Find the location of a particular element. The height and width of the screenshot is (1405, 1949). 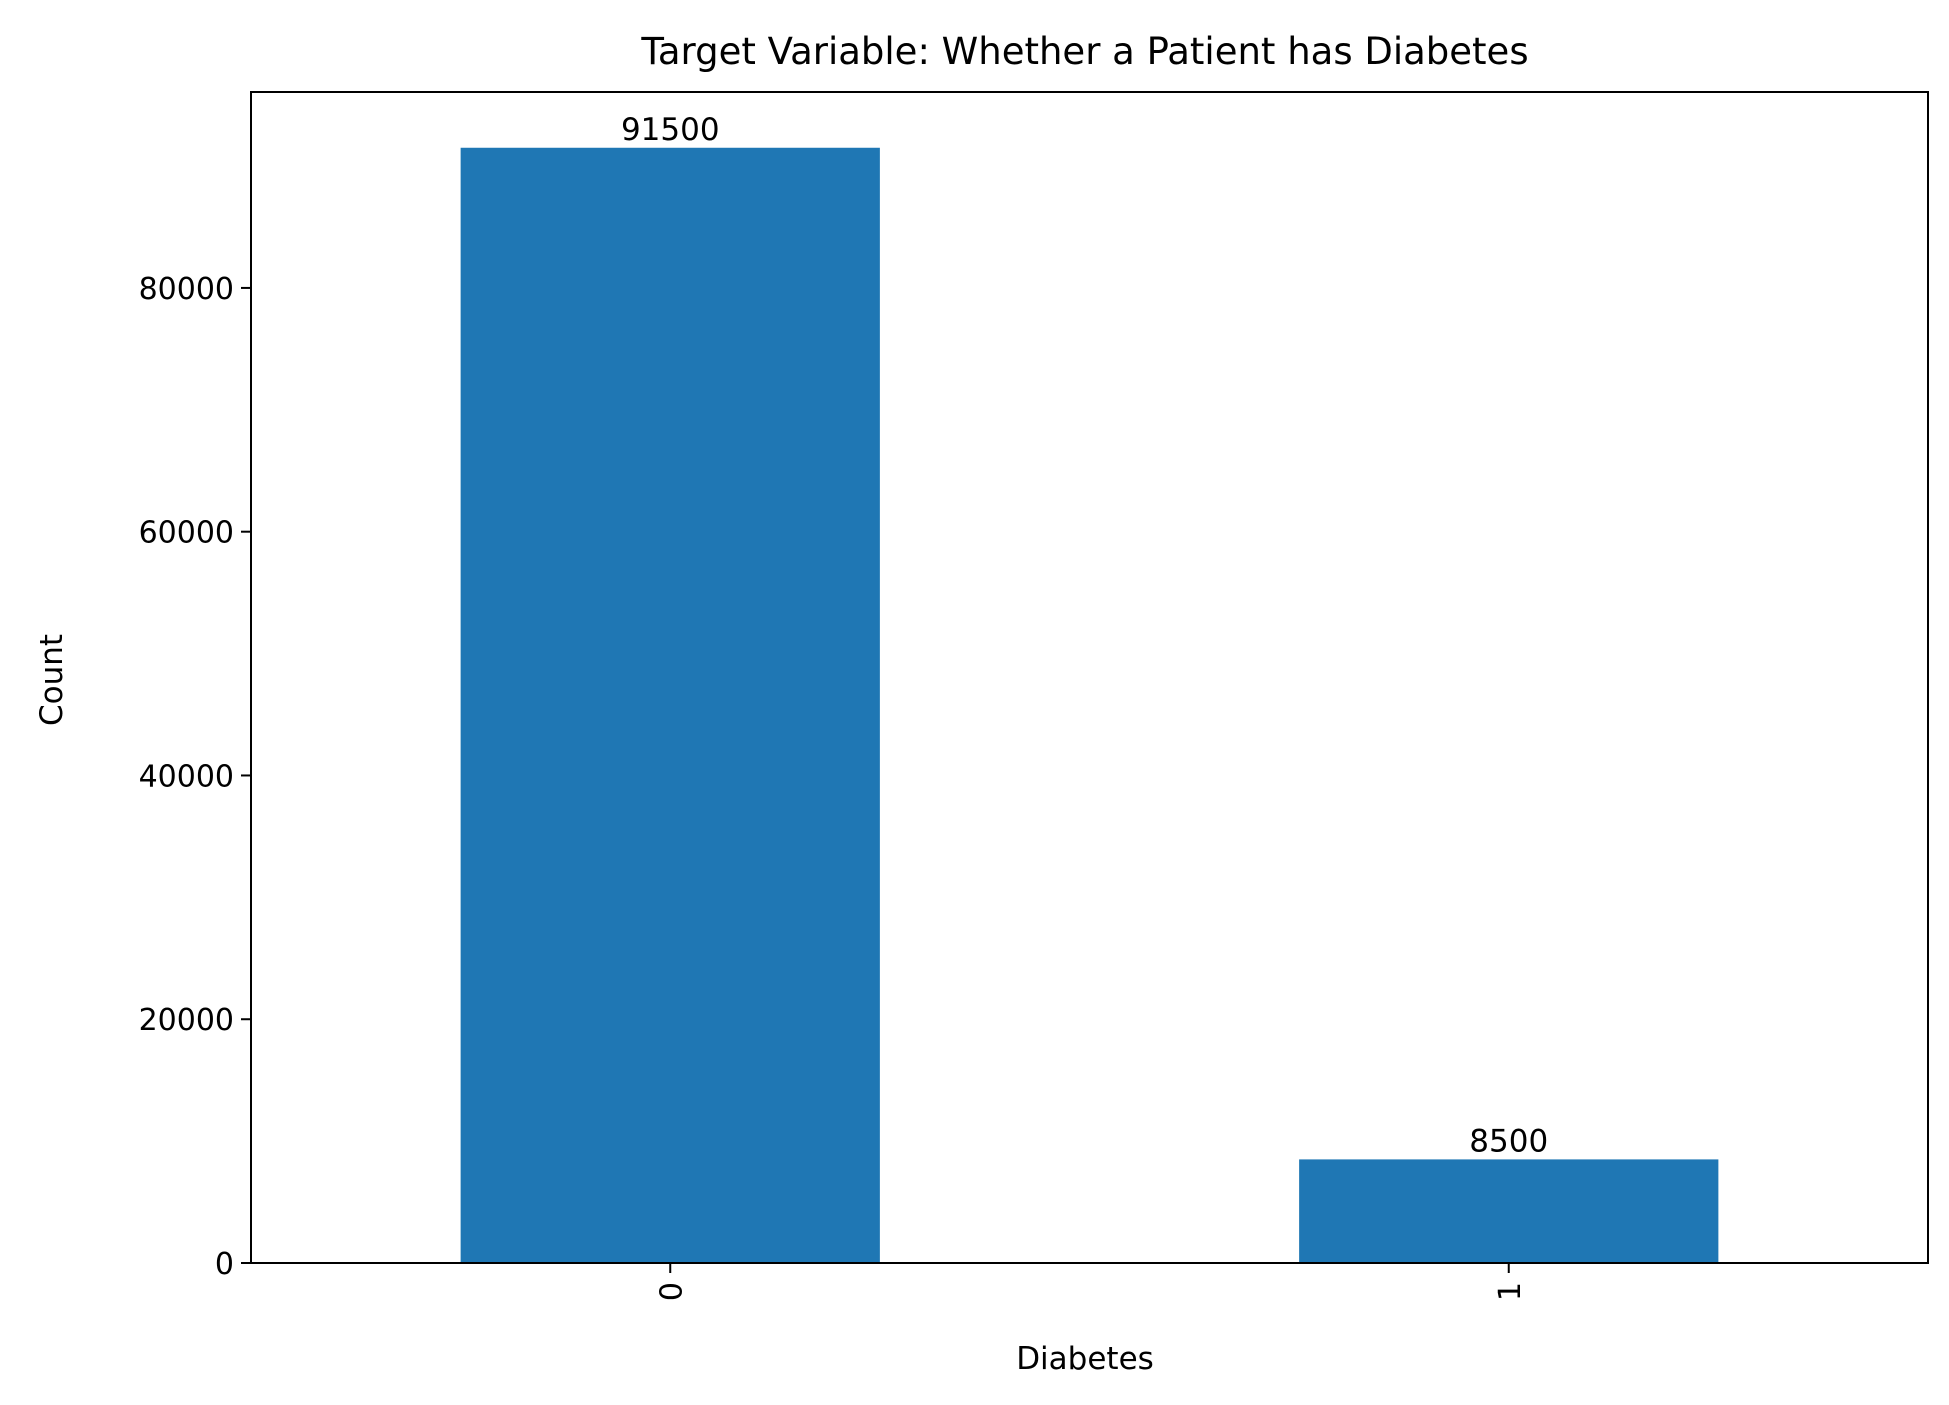

y-tick-label: 80000 is located at coordinates (186, 289).